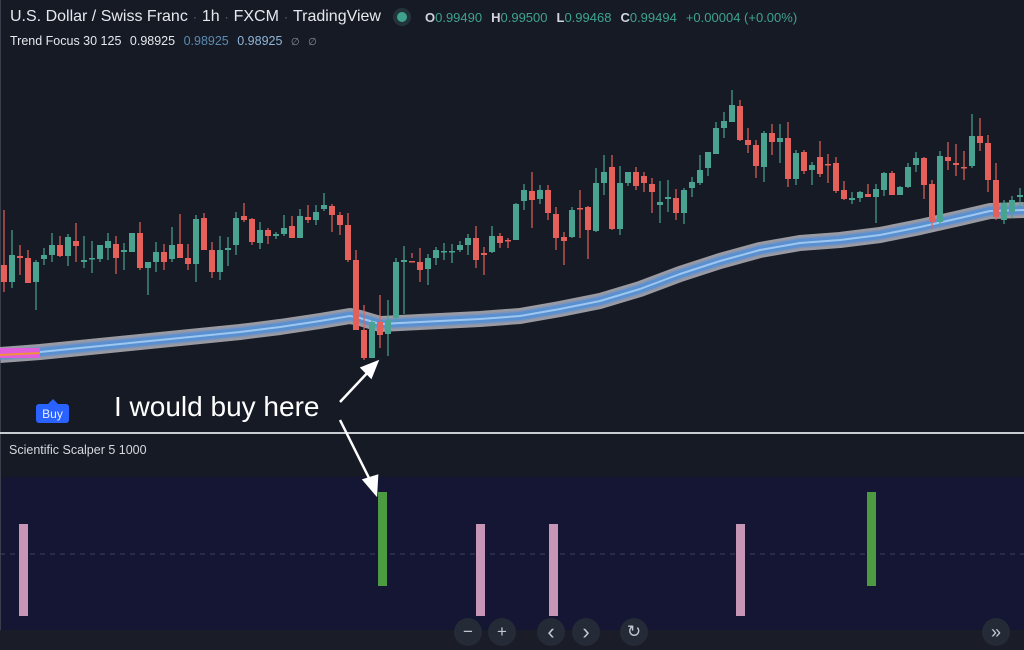 Image resolution: width=1024 pixels, height=650 pixels. Describe the element at coordinates (453, 17) in the screenshot. I see `open-value: O0.99490` at that location.